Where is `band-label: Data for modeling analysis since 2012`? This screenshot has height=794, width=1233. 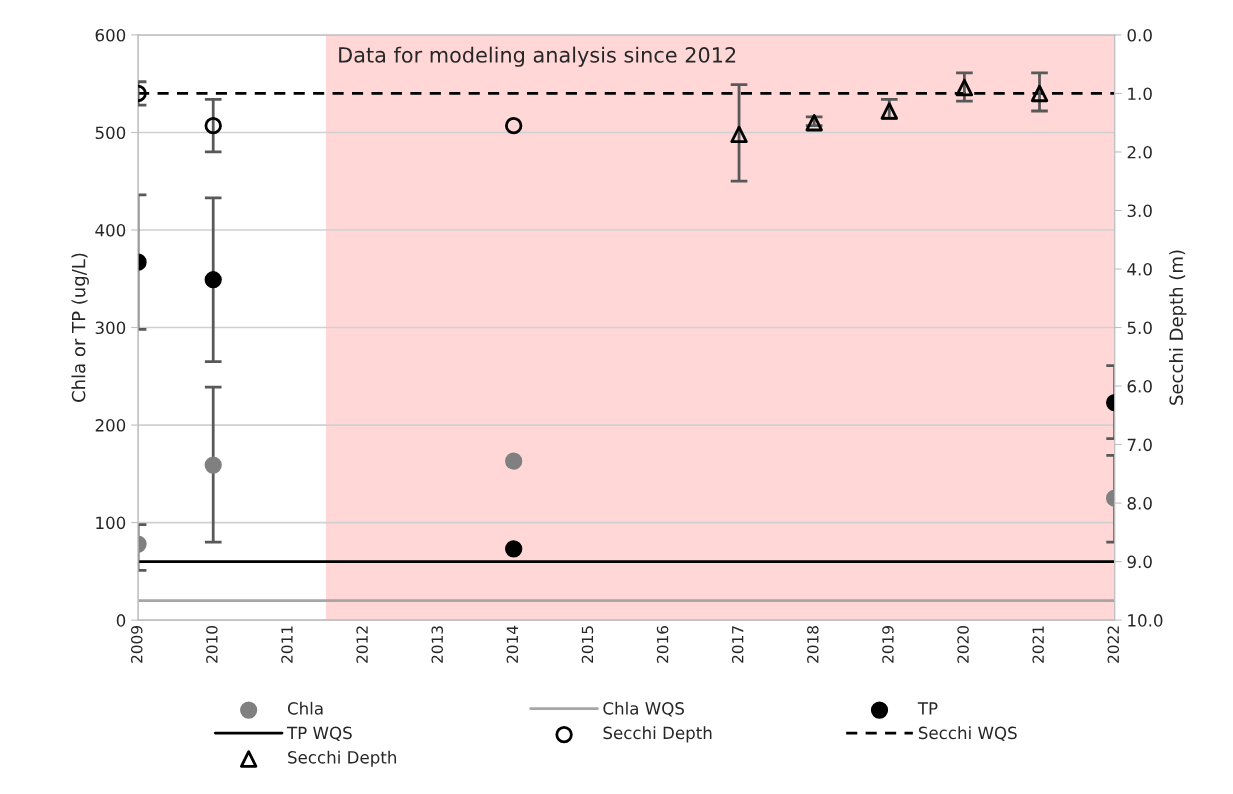
band-label: Data for modeling analysis since 2012 is located at coordinates (537, 56).